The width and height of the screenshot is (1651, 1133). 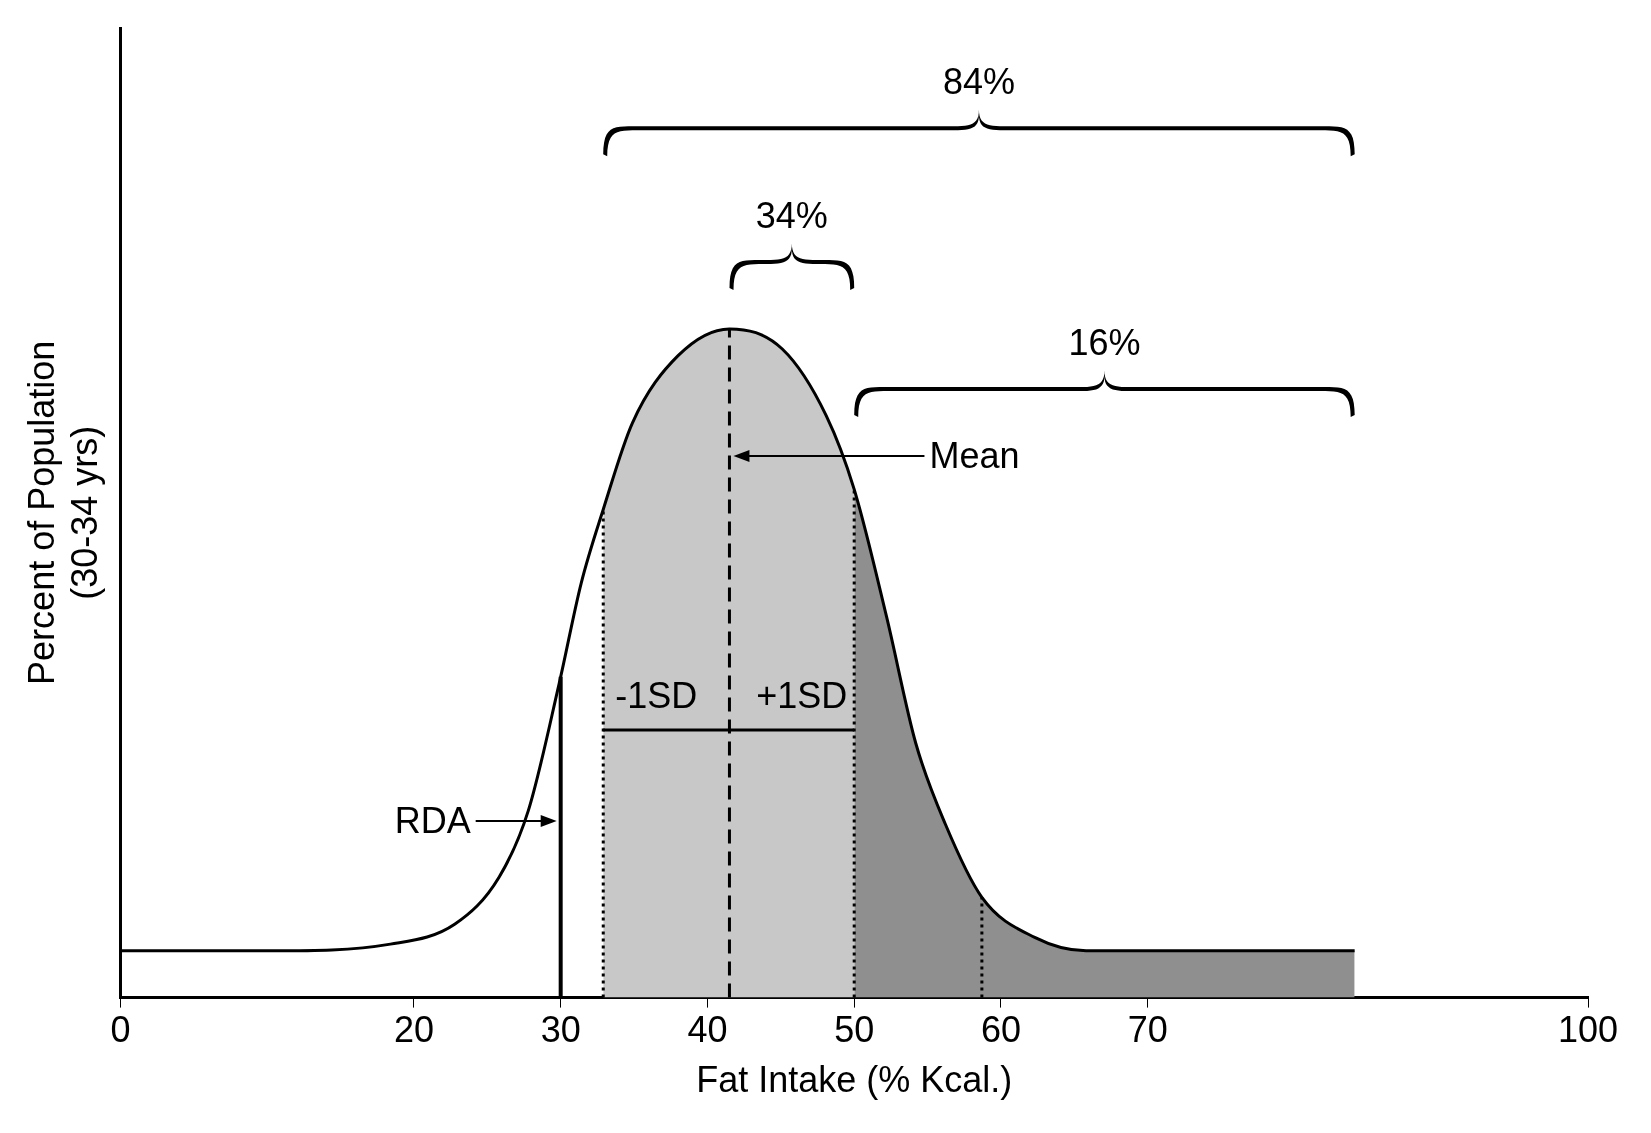 I want to click on annotation: RDA, so click(x=432, y=821).